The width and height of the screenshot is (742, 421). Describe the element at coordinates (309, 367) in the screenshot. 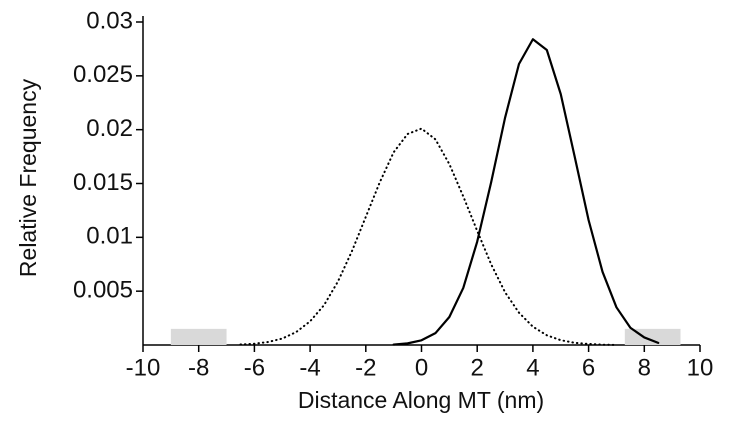

I see `x-tick-label: -4` at that location.